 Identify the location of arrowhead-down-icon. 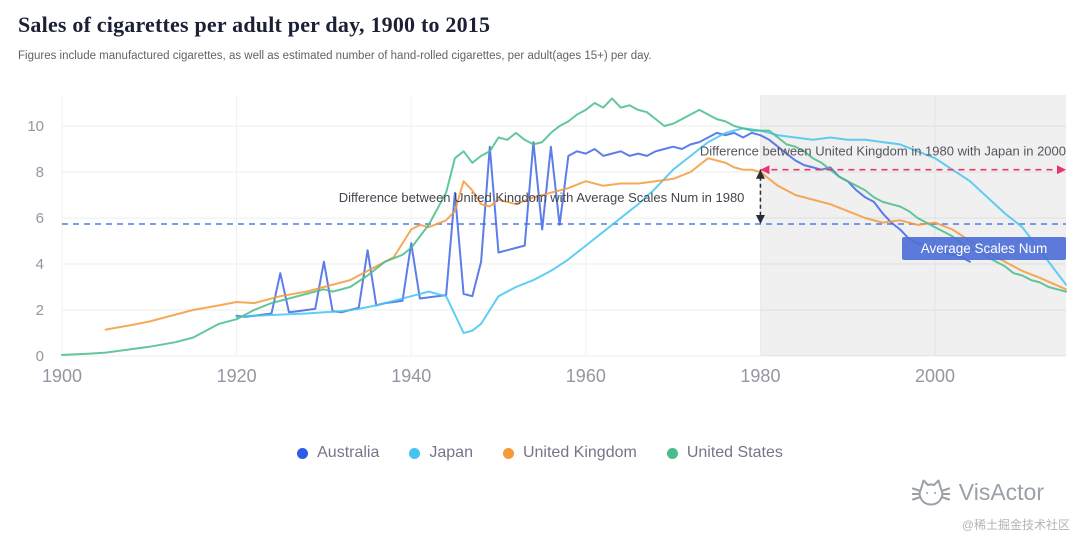
(760, 220).